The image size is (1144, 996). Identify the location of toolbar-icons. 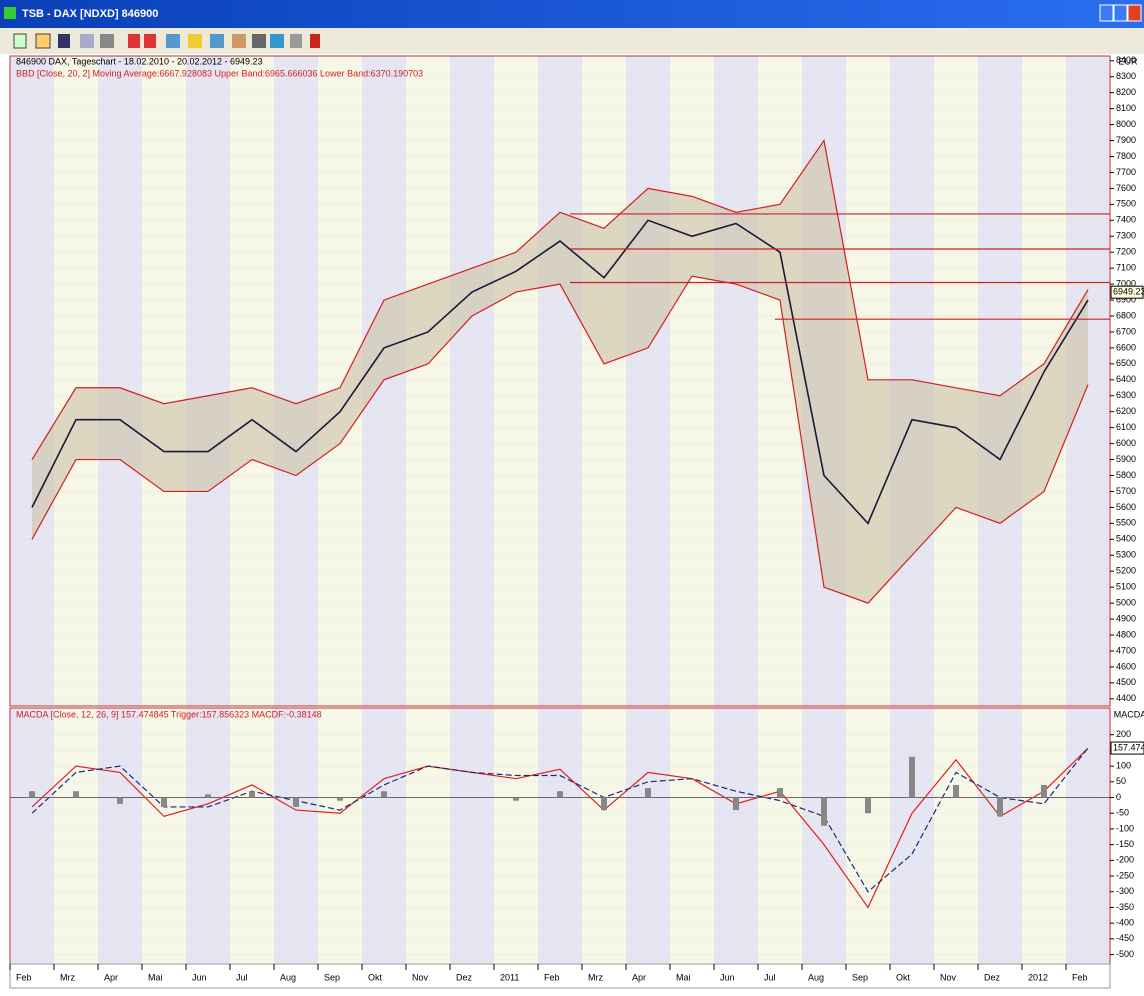
(166, 41).